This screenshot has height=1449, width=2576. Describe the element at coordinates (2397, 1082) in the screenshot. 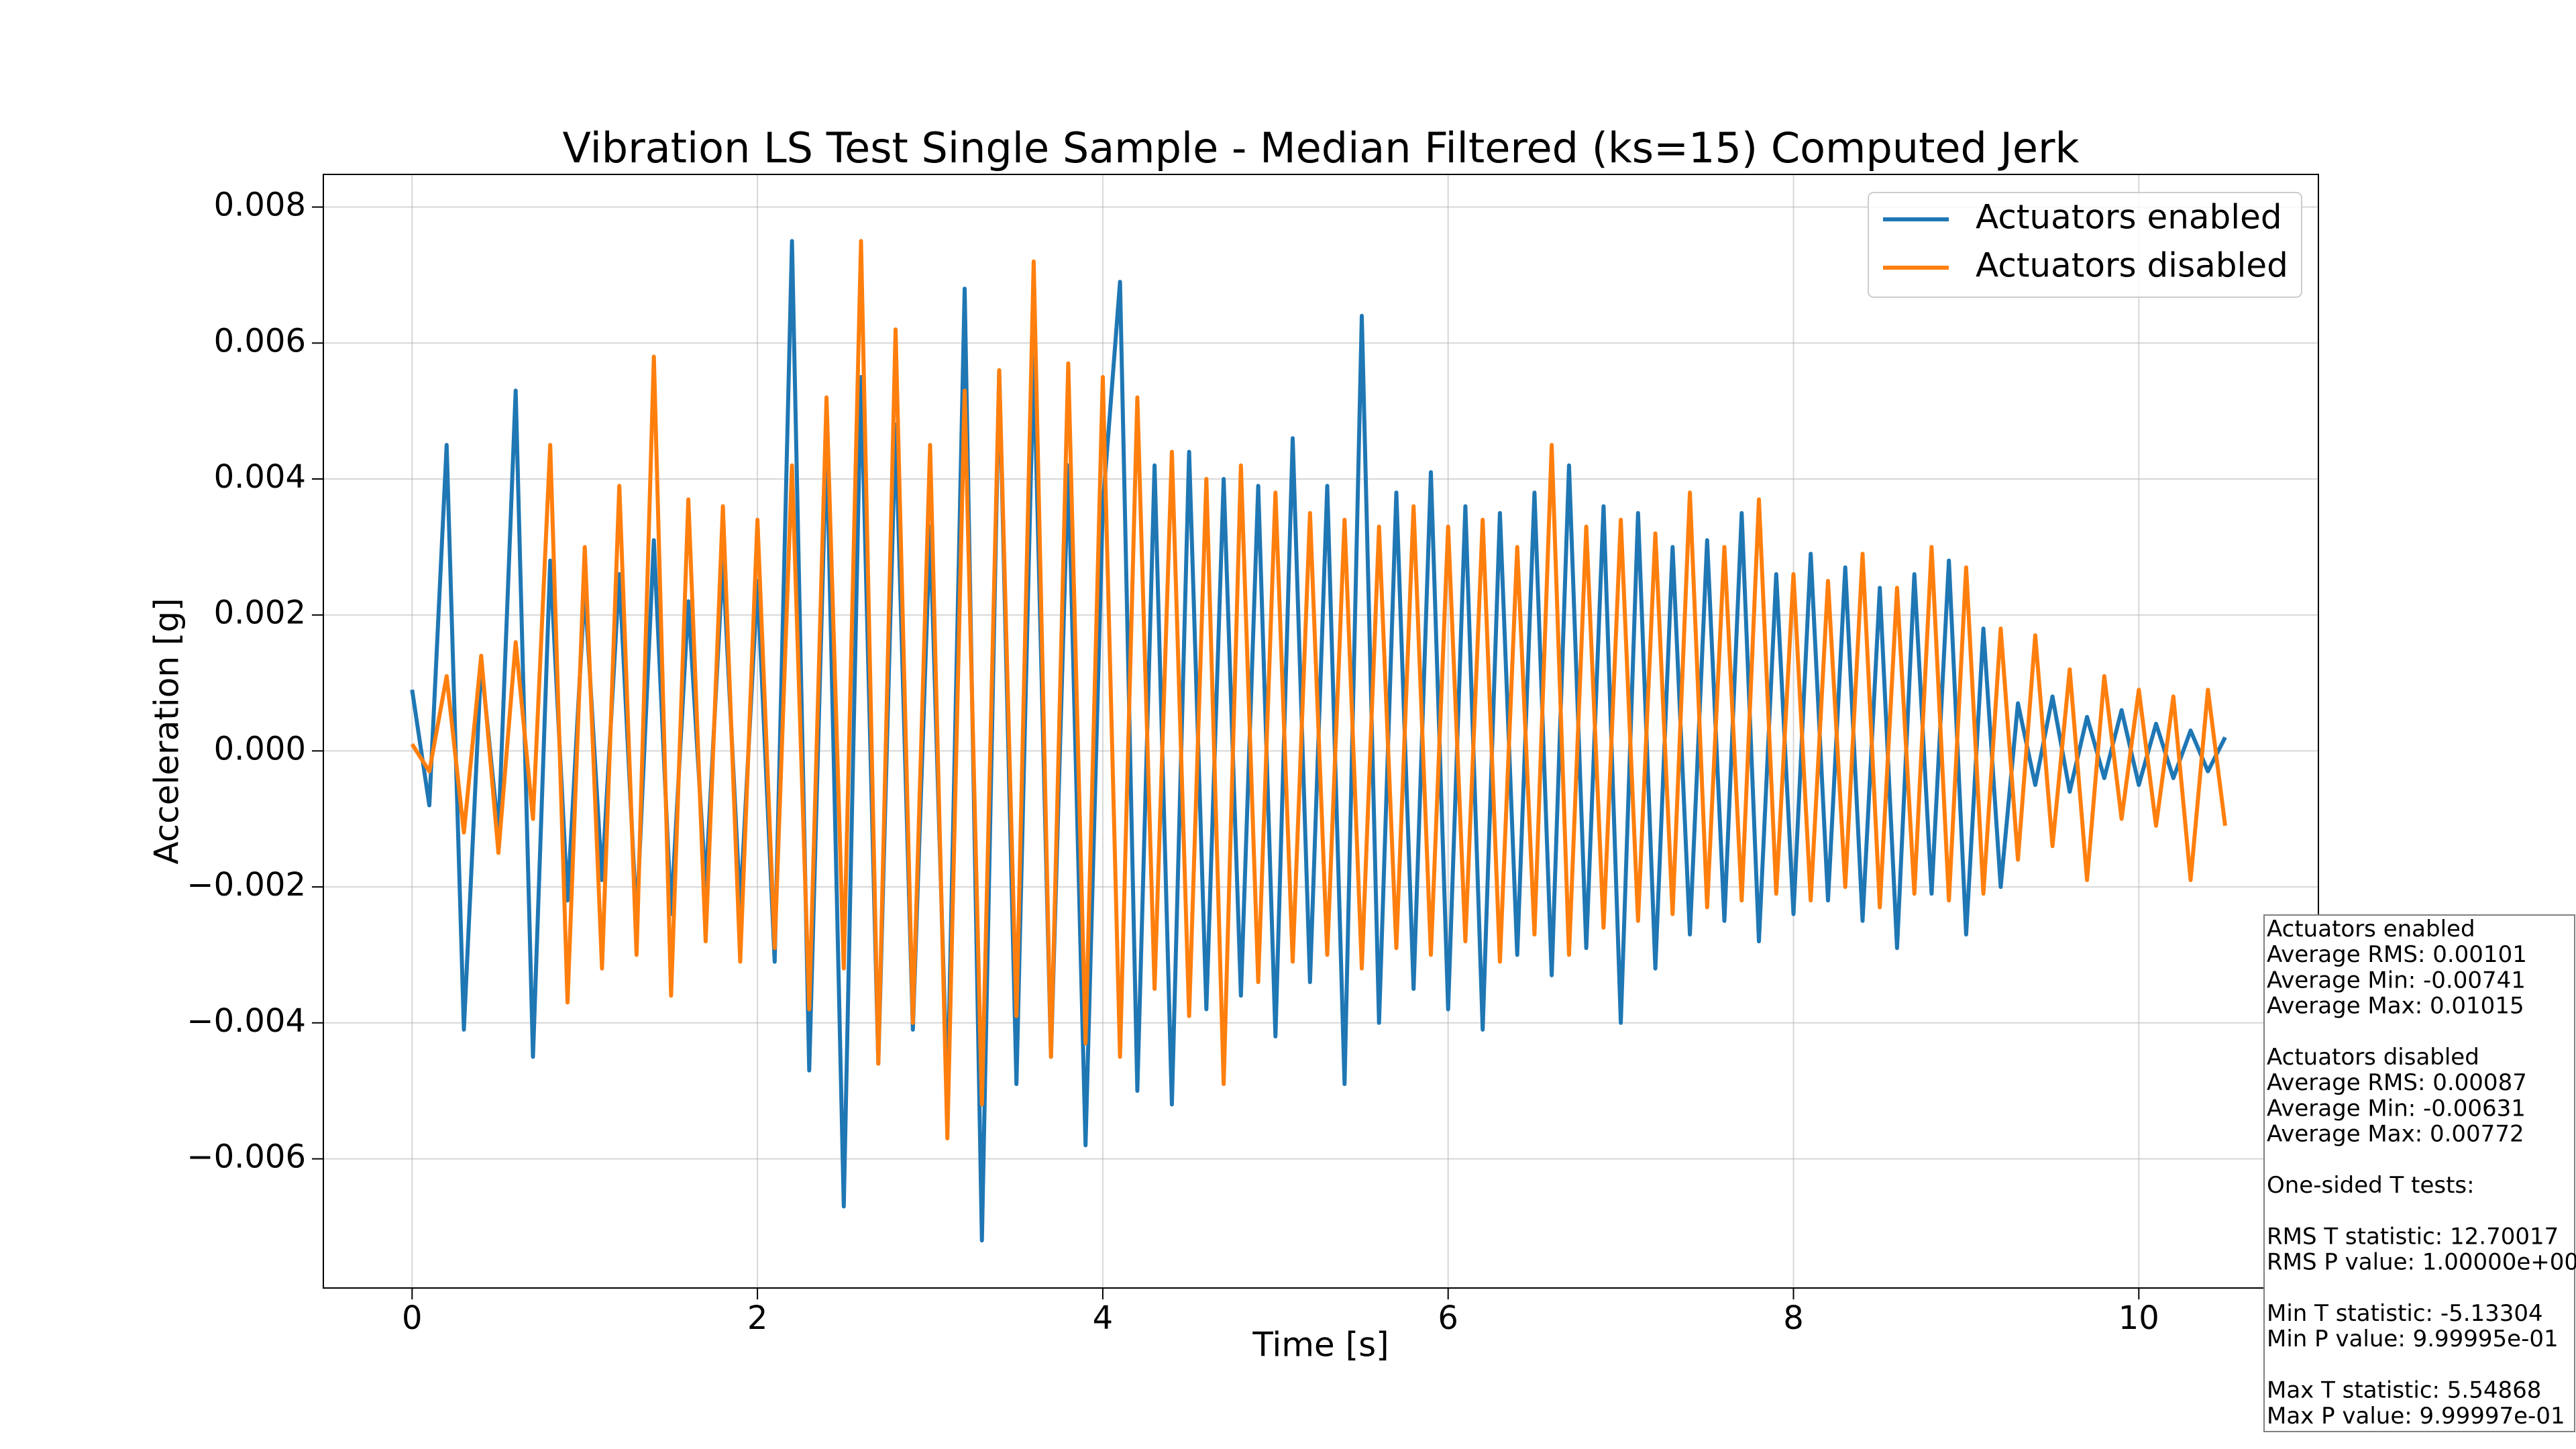

I see `stats-line: Average RMS: 0.00087` at that location.